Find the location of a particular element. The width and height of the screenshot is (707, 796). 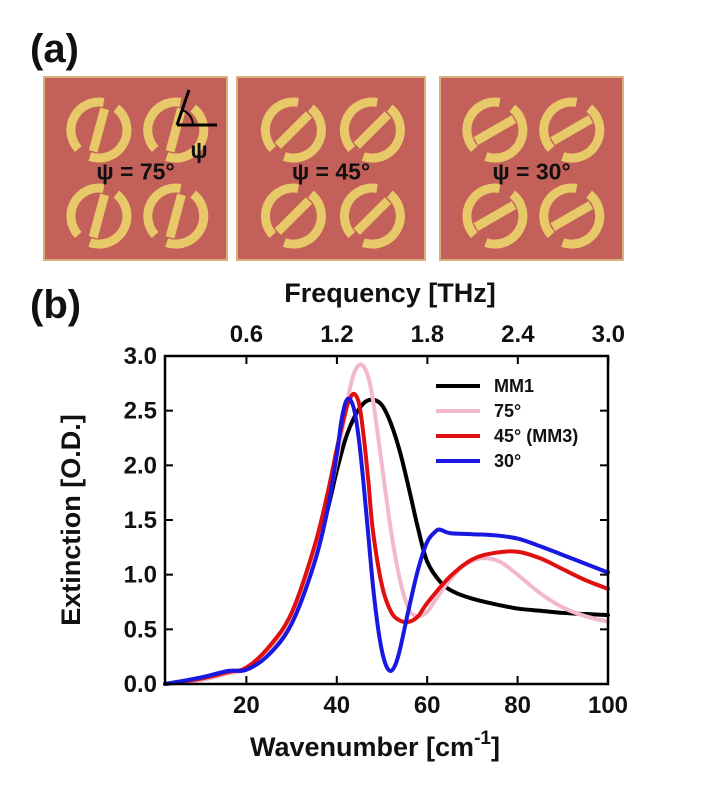

y-tick-label: 1.5 is located at coordinates (140, 520).